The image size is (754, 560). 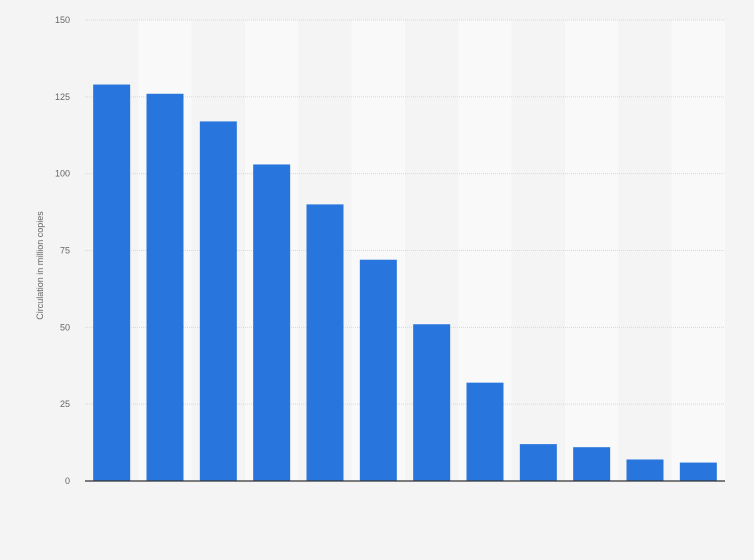 I want to click on y-tick-label: 125, so click(x=62, y=97).